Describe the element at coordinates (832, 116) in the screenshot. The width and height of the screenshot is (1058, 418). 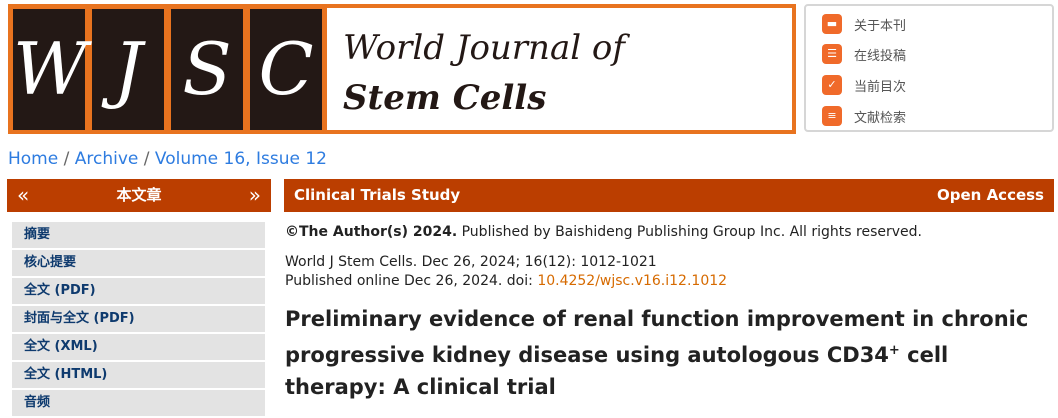
I see `document-search-icon: ≡` at that location.